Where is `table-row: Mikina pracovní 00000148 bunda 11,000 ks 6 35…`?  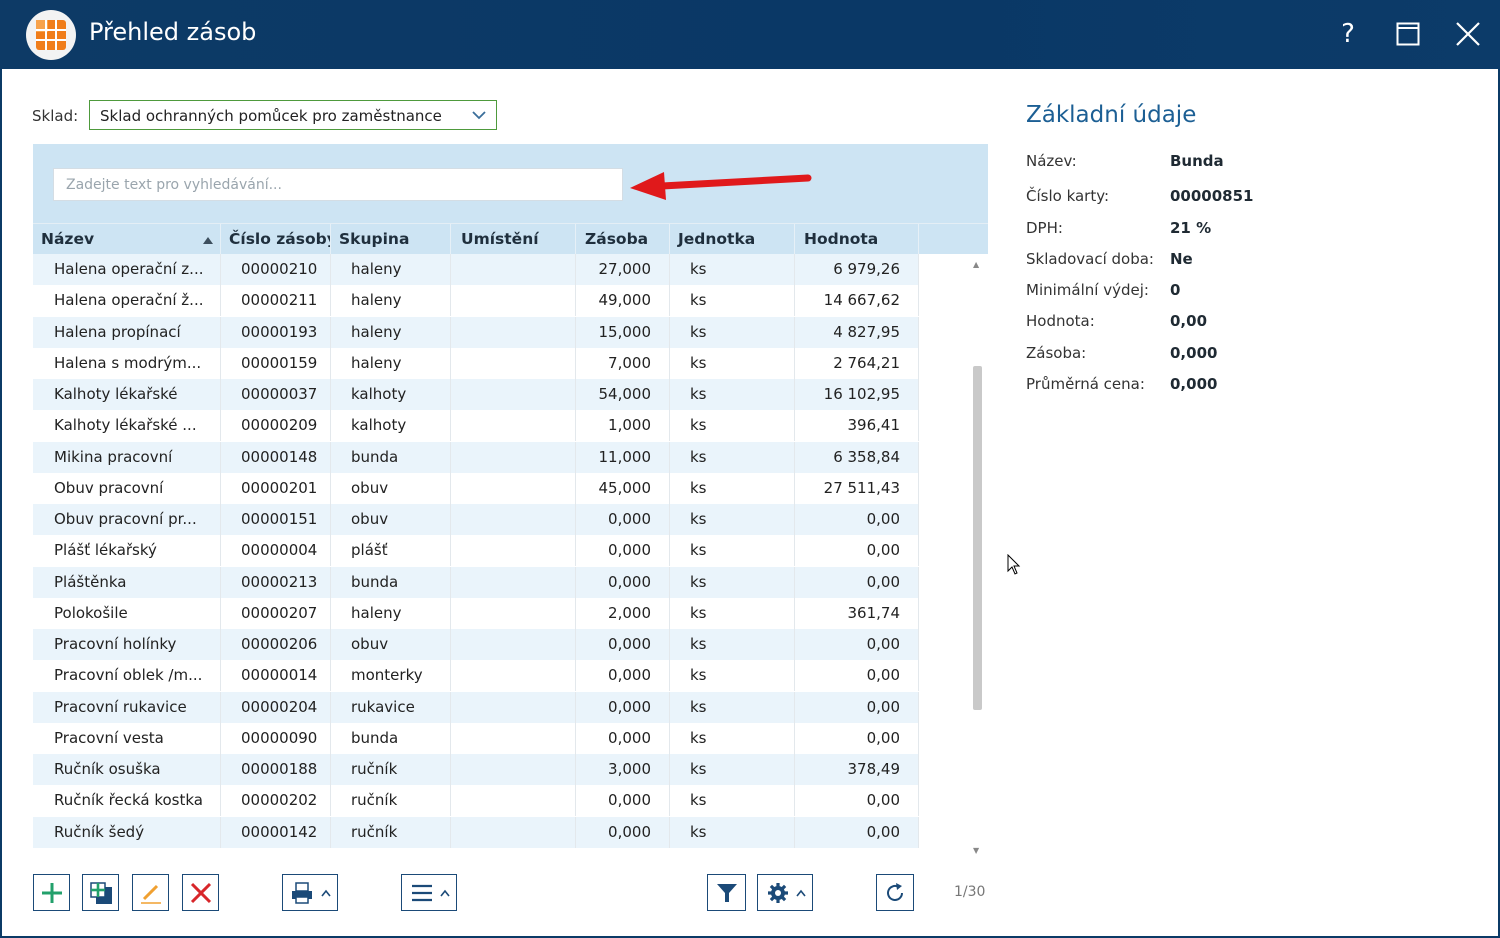
table-row: Mikina pracovní 00000148 bunda 11,000 ks 6 35… is located at coordinates (476, 457).